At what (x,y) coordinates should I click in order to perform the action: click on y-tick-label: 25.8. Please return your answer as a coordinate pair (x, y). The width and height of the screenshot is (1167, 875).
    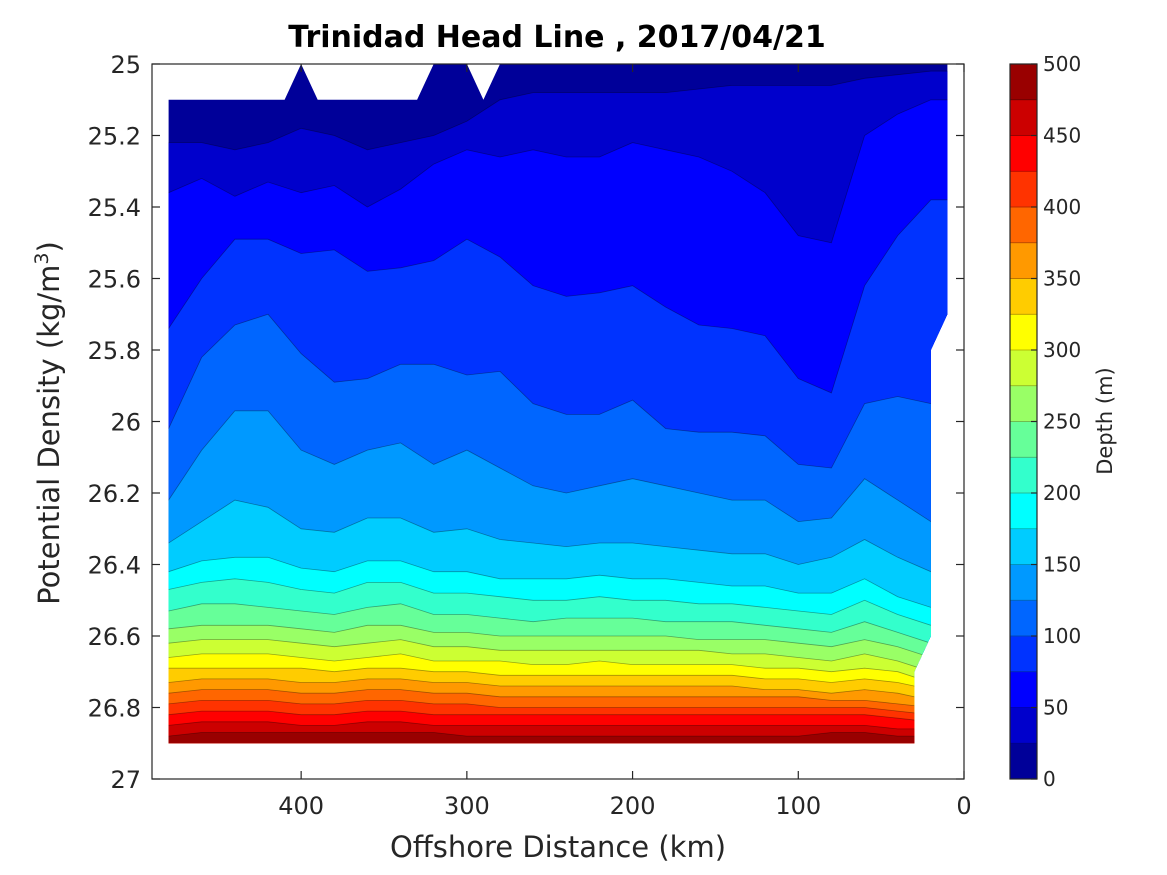
    Looking at the image, I should click on (114, 351).